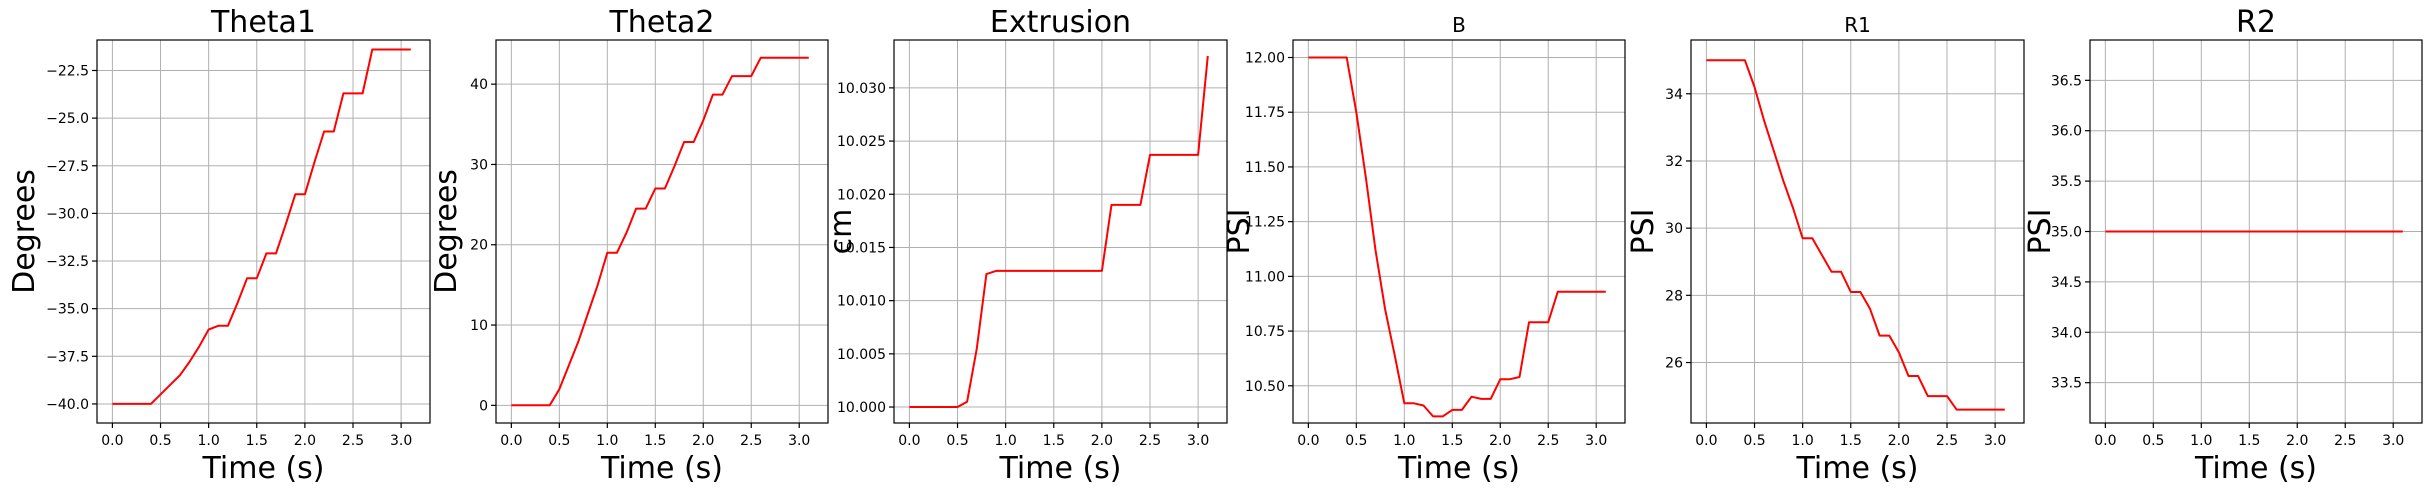 This screenshot has height=492, width=2430. What do you see at coordinates (1265, 277) in the screenshot?
I see `y-tick-label: 11.00` at bounding box center [1265, 277].